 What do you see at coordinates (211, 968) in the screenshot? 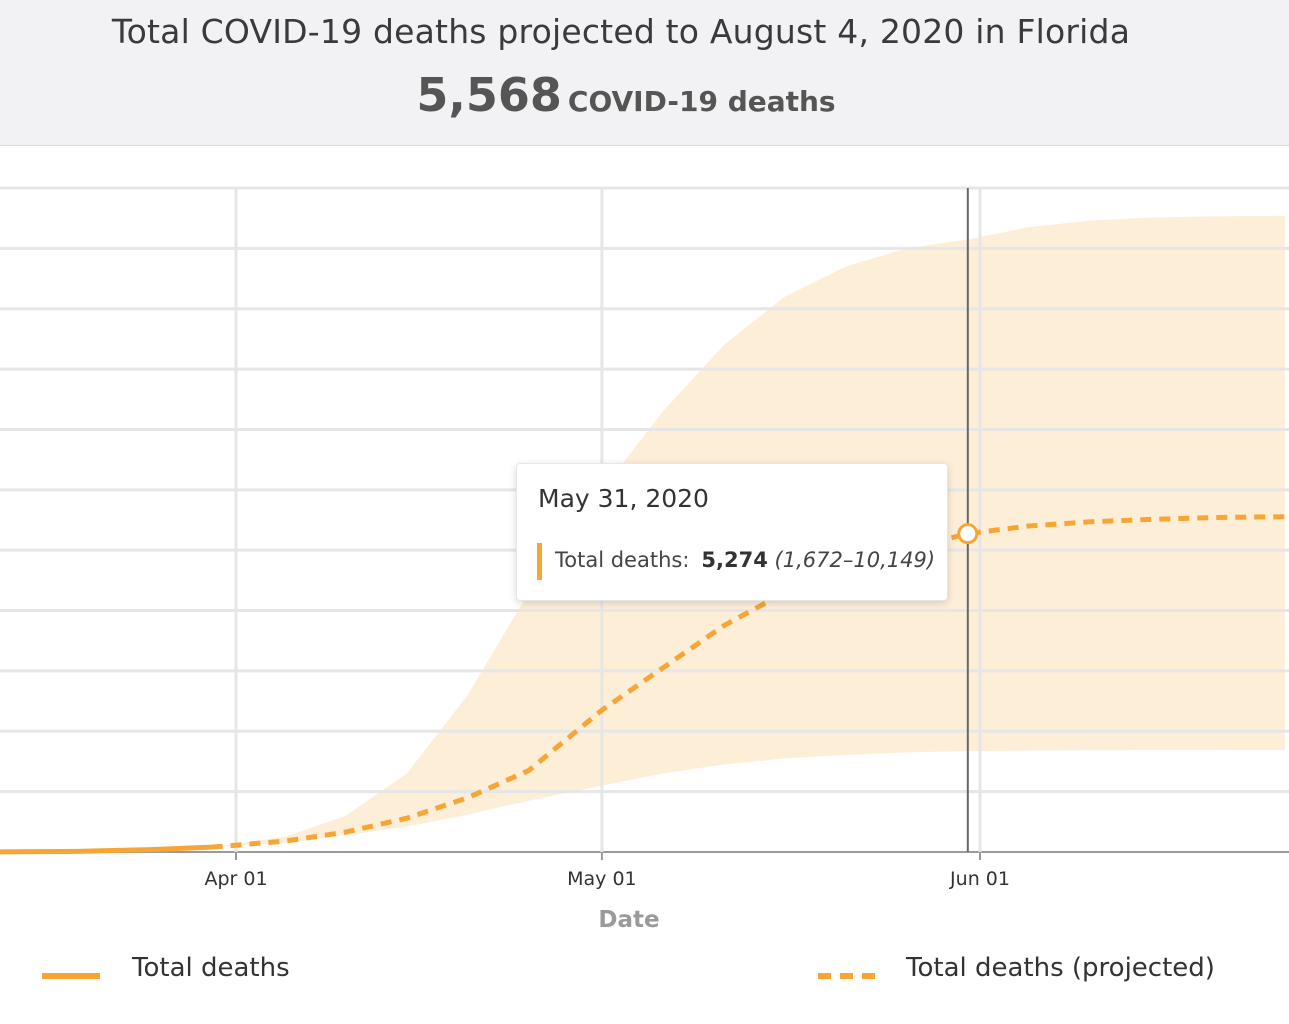
I see `legend-label-actual: Total deaths` at bounding box center [211, 968].